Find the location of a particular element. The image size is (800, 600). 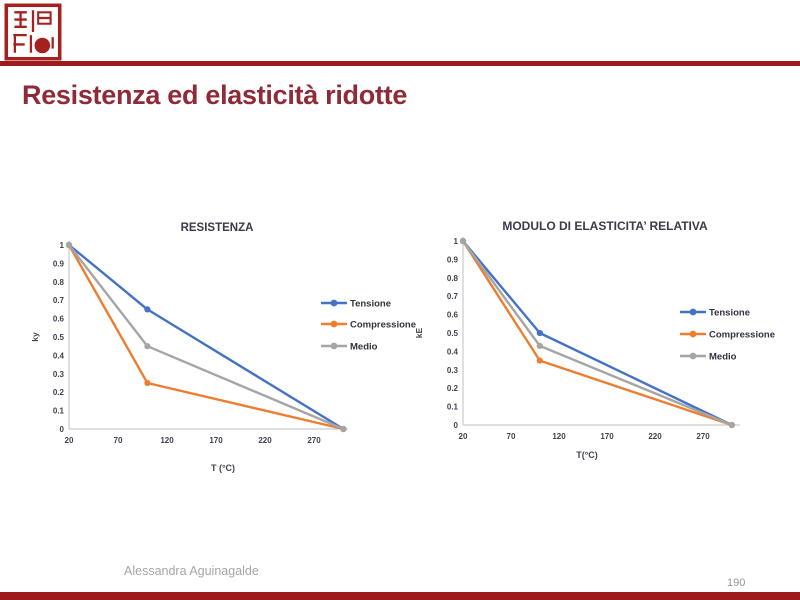

series-line-tensione is located at coordinates (206, 337).